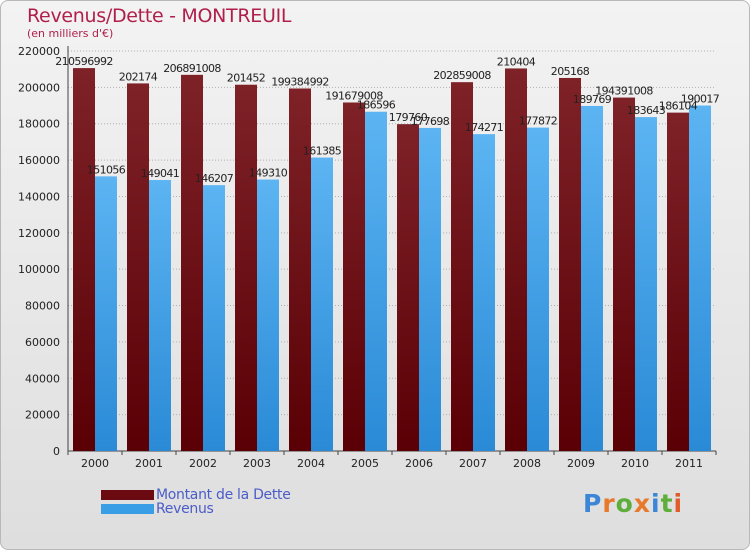 This screenshot has width=750, height=550. What do you see at coordinates (700, 99) in the screenshot?
I see `data-label-revenus: 190017` at bounding box center [700, 99].